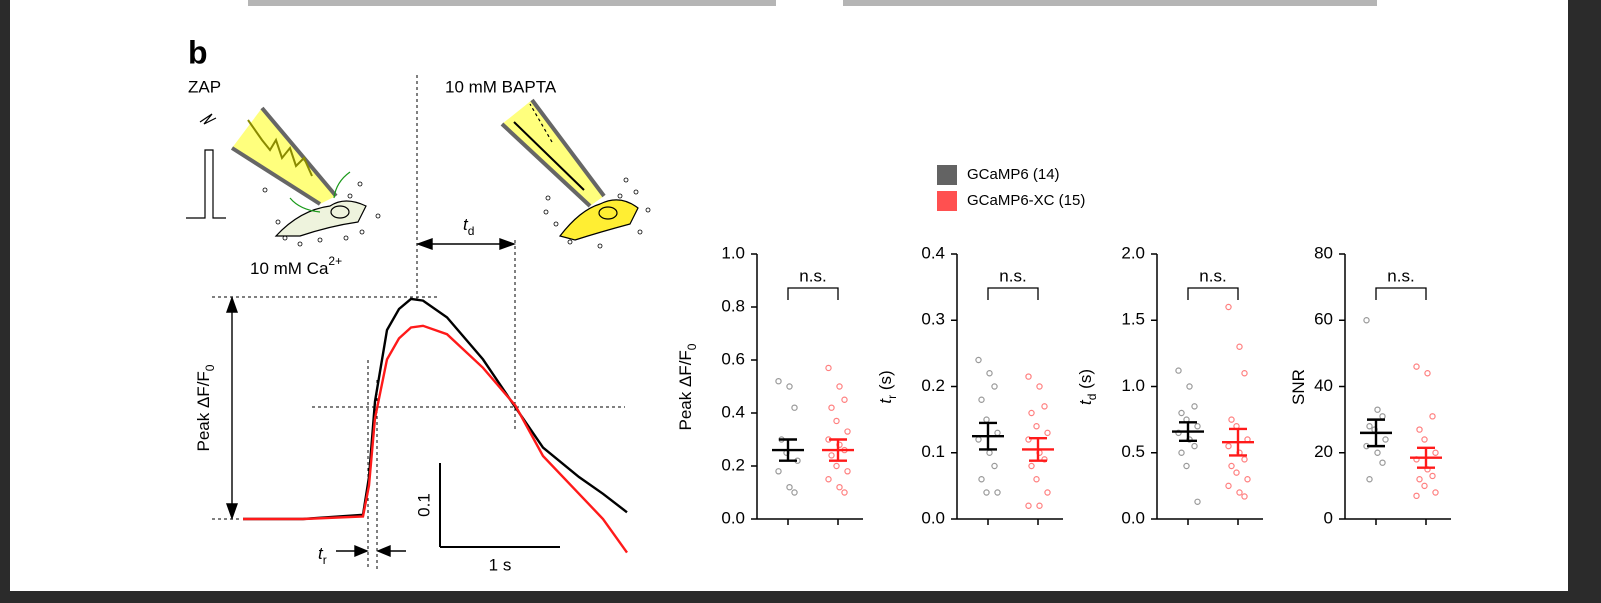  What do you see at coordinates (500, 564) in the screenshot?
I see `scale-label: 1 s` at bounding box center [500, 564].